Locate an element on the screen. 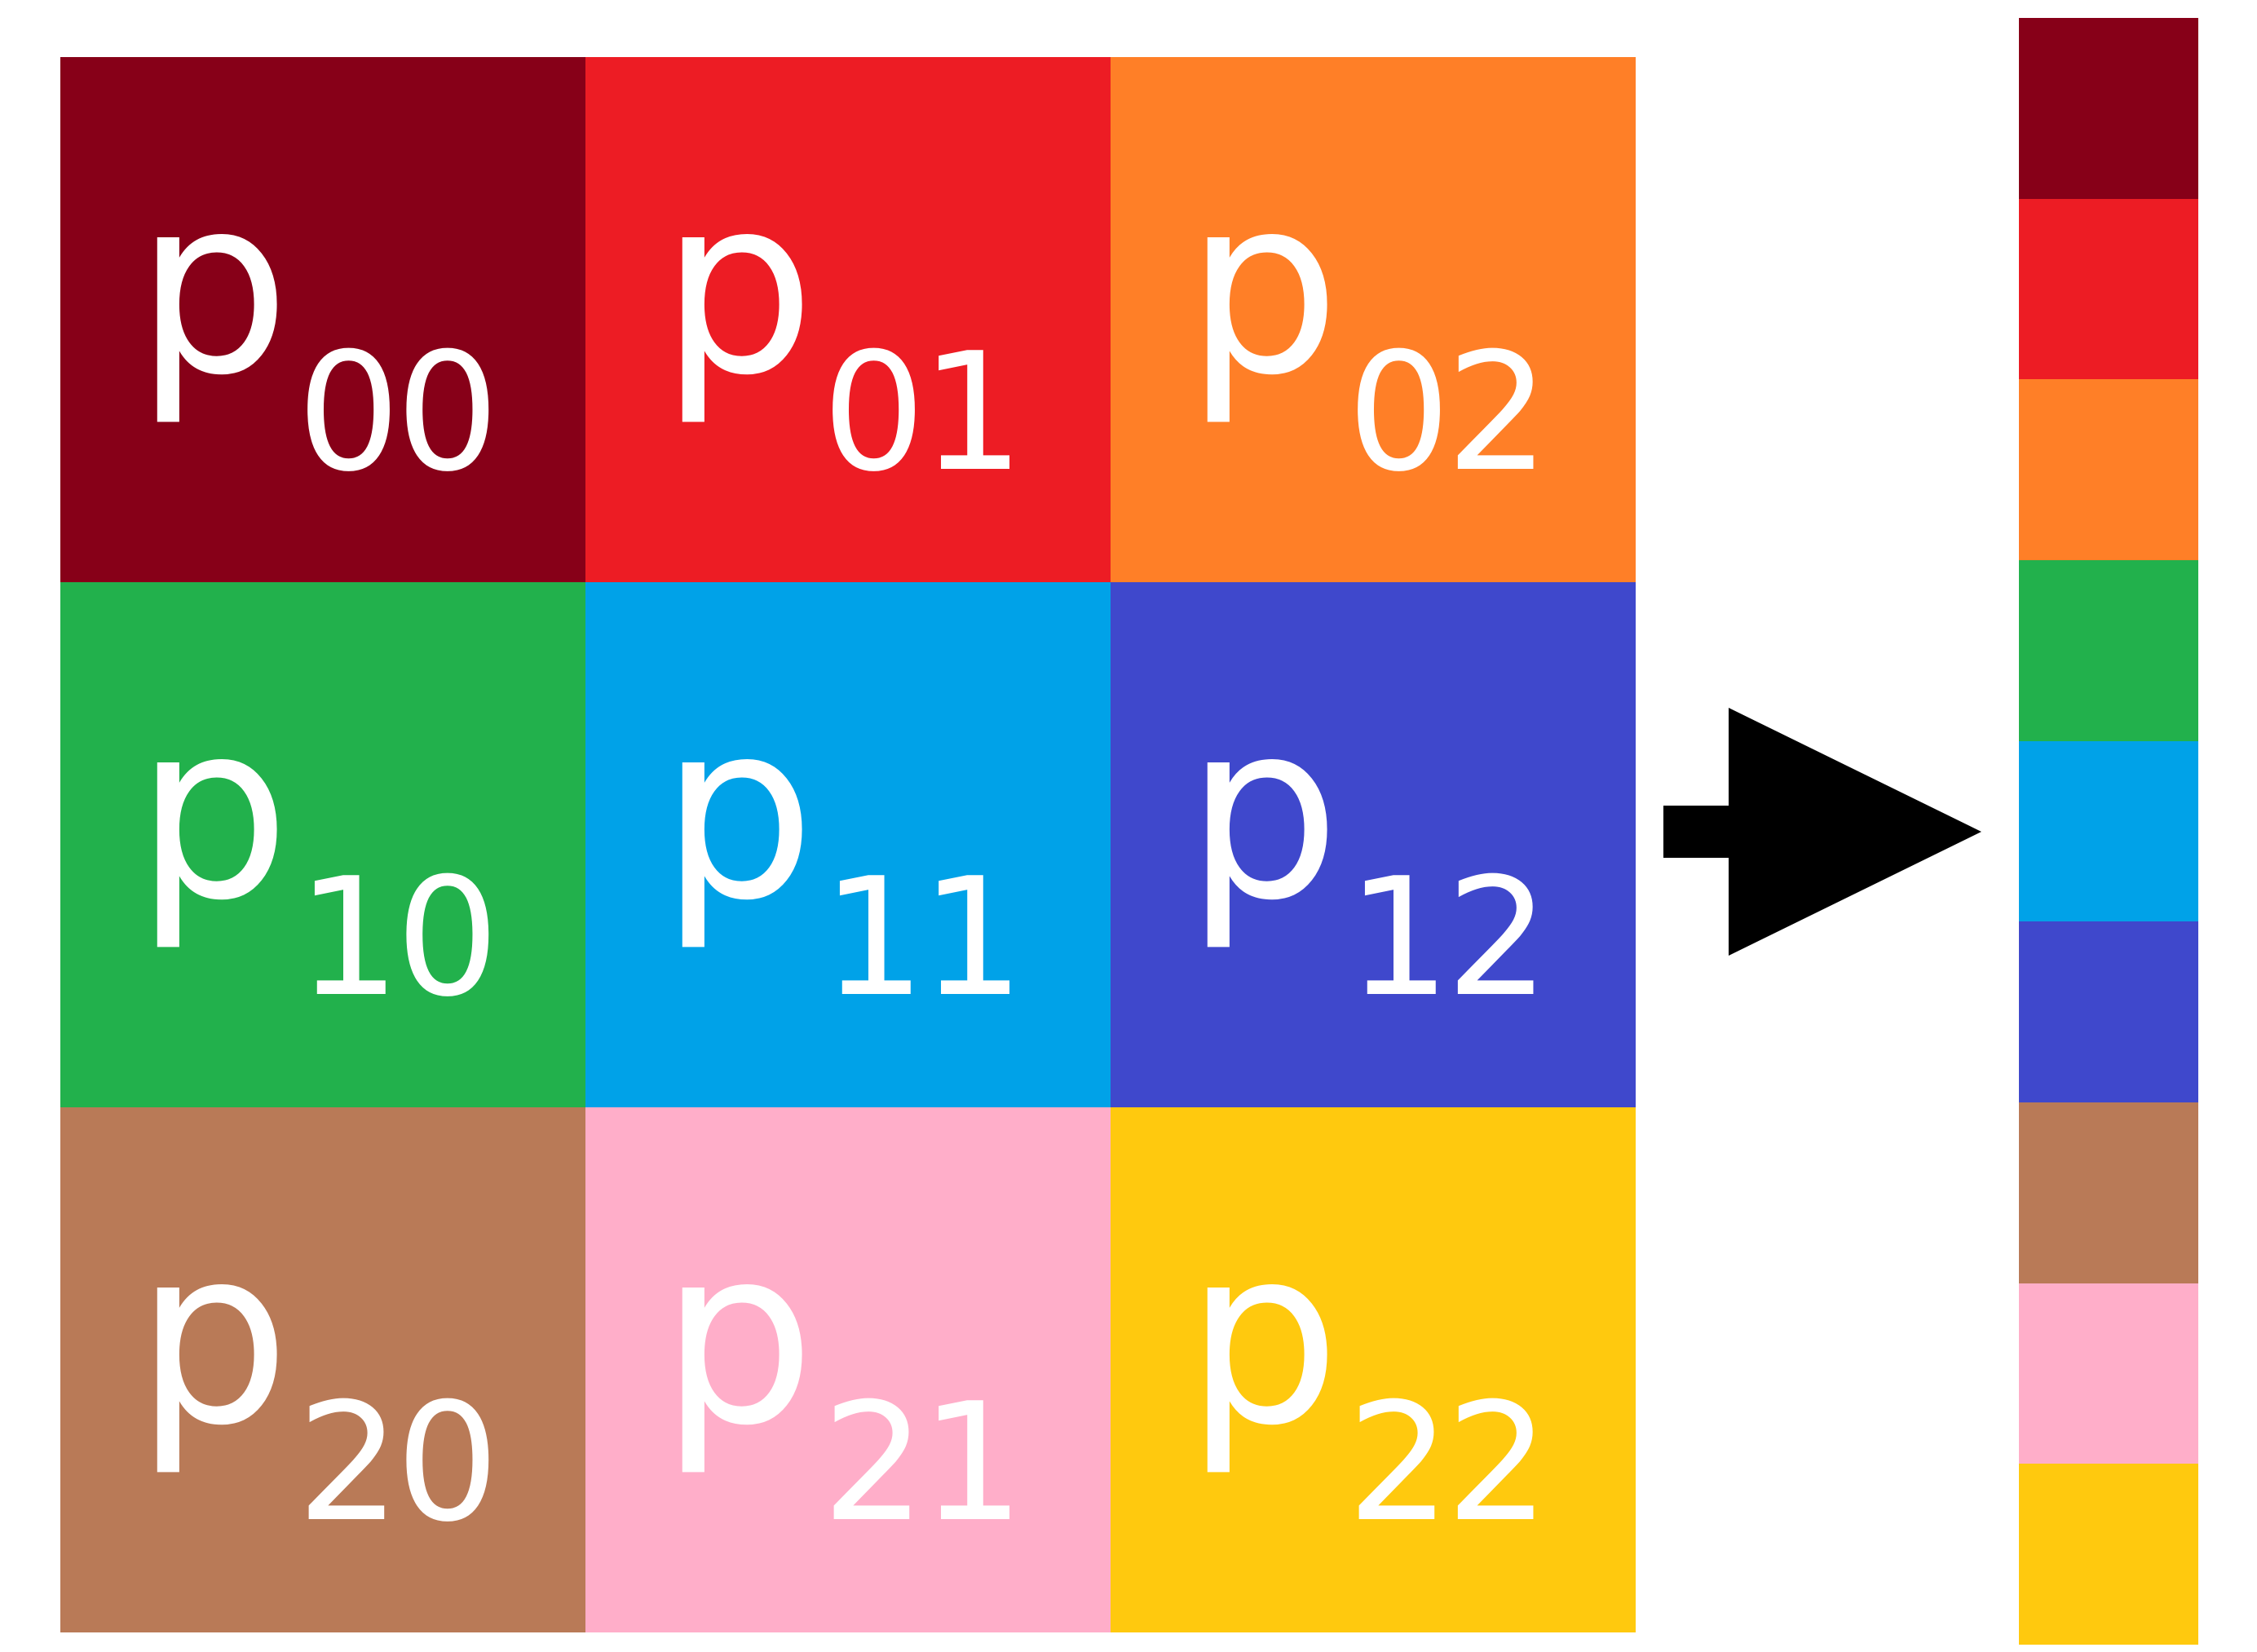 This screenshot has width=2257, height=1652. column-strip-p11 is located at coordinates (2109, 831).